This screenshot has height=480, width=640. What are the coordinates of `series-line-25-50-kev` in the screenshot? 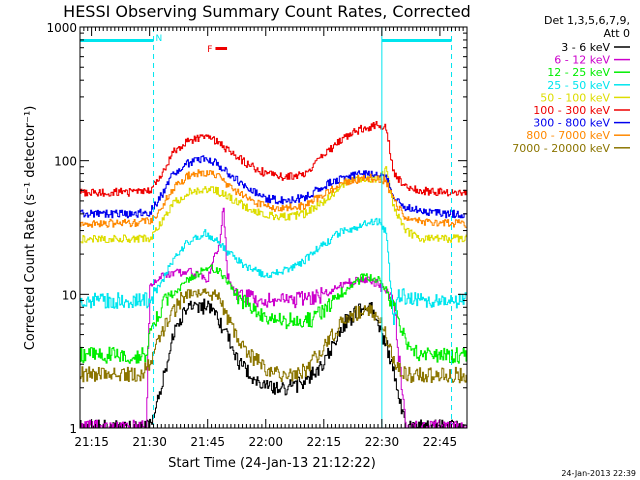 It's located at (273, 271).